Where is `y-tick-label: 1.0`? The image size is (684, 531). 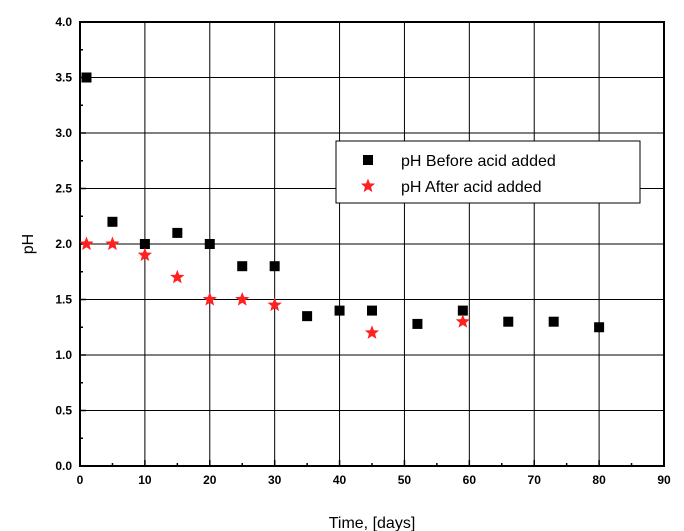
y-tick-label: 1.0 is located at coordinates (63, 355).